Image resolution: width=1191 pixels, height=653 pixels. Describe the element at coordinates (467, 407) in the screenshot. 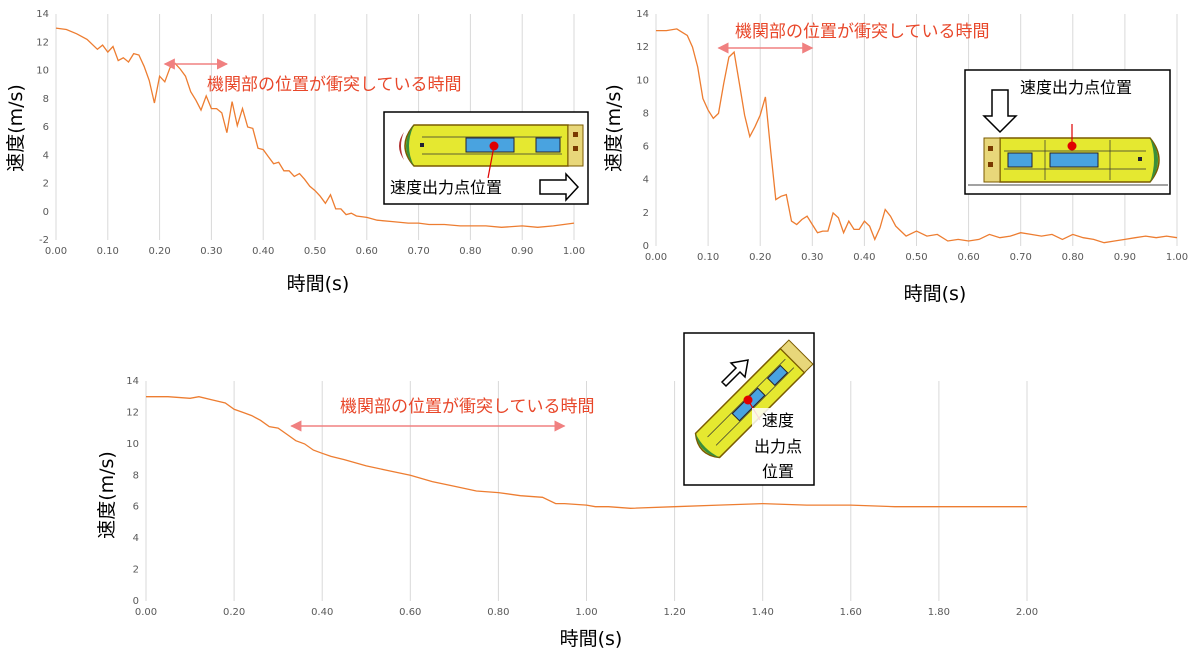

I see `chart-3-annotation: 機関部の位置が衝突している時間` at that location.